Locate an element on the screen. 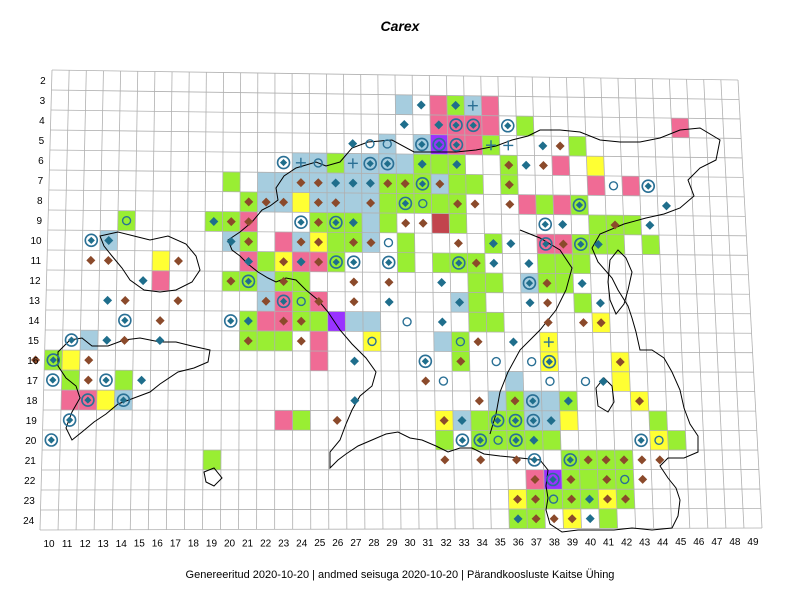  row-label: 9 is located at coordinates (40, 221).